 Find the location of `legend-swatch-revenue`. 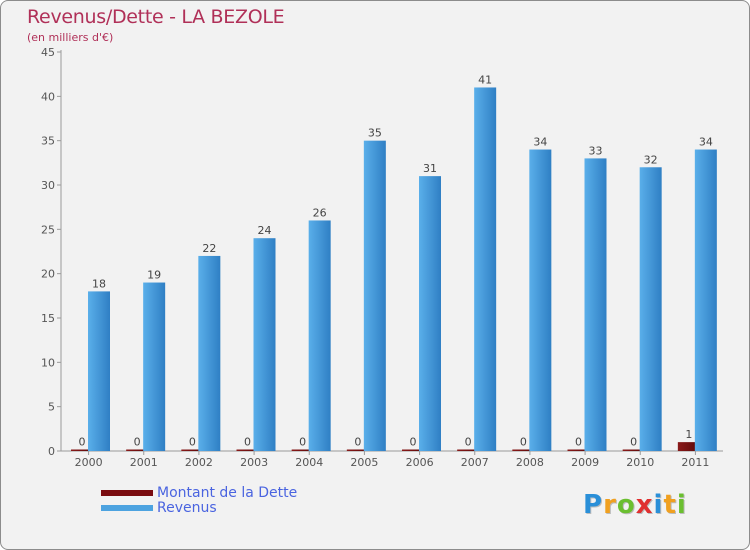

legend-swatch-revenue is located at coordinates (127, 508).